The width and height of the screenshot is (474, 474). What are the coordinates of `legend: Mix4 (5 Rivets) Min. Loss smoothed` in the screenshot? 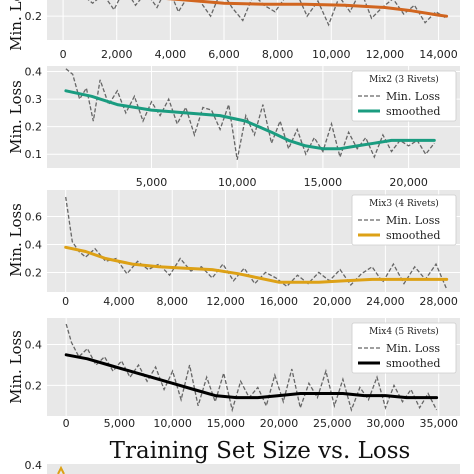 It's located at (404, 348).